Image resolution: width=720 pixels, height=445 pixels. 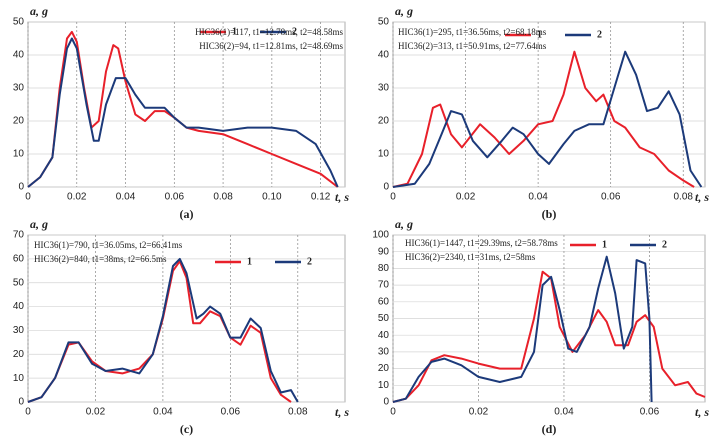 I want to click on annotation: HIC36(2)=313, t1=50.91ms, t2=77.64ms, so click(x=472, y=46).